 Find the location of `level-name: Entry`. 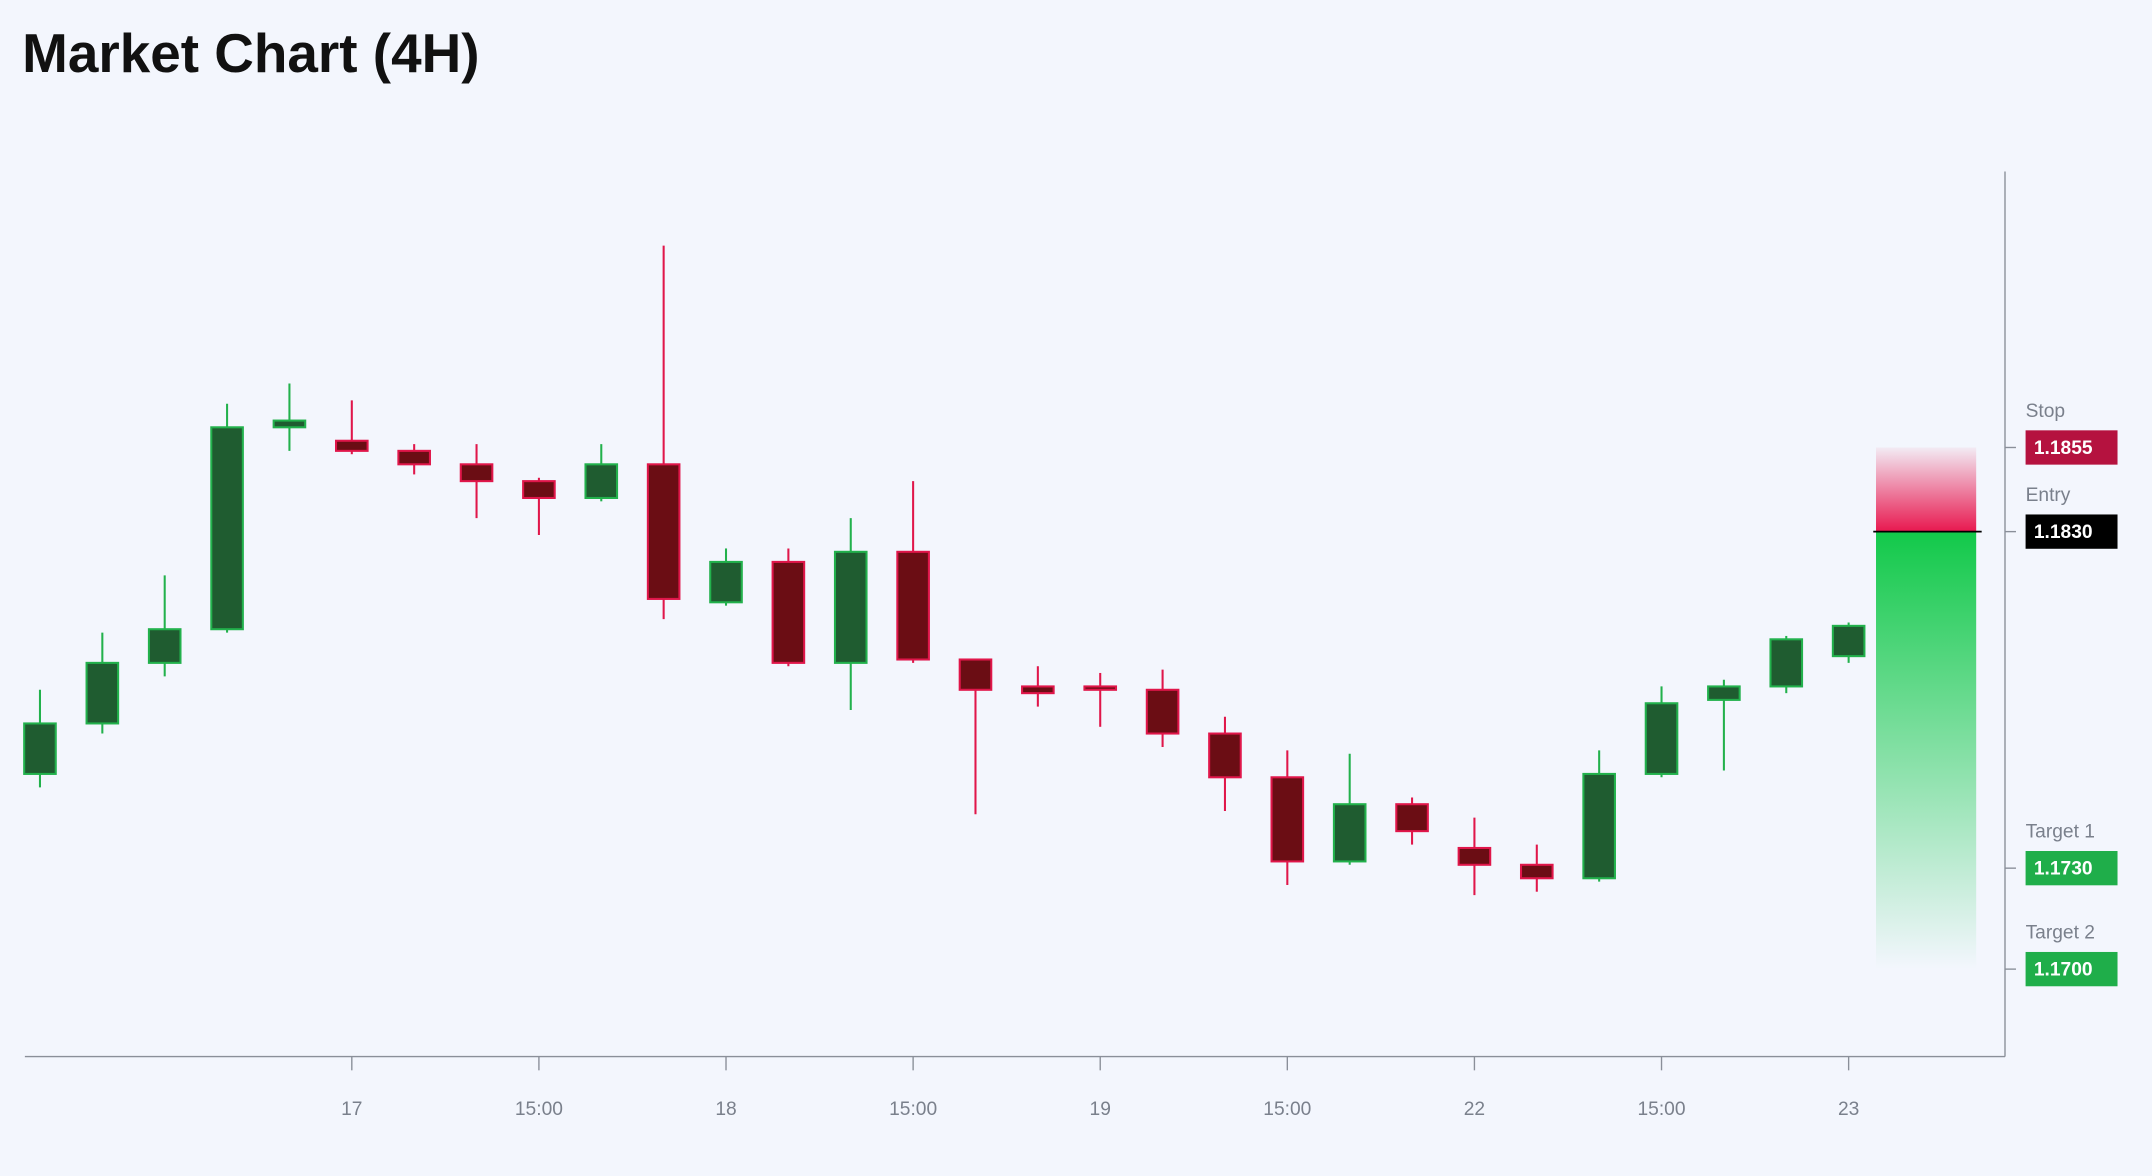

level-name: Entry is located at coordinates (2048, 495).